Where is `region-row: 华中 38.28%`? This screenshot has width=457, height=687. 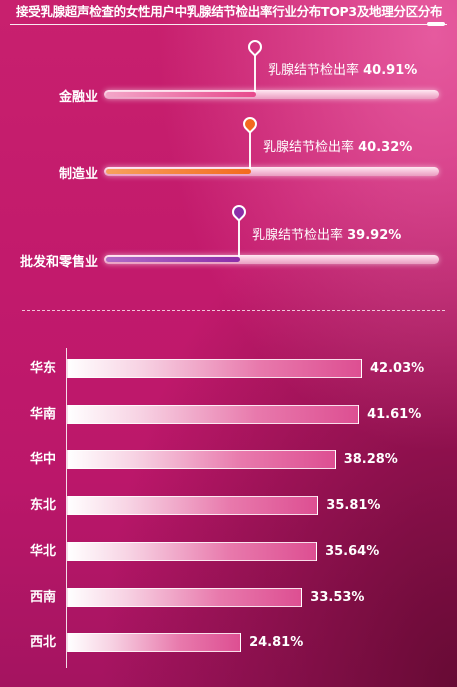
region-row: 华中 38.28% is located at coordinates (228, 460).